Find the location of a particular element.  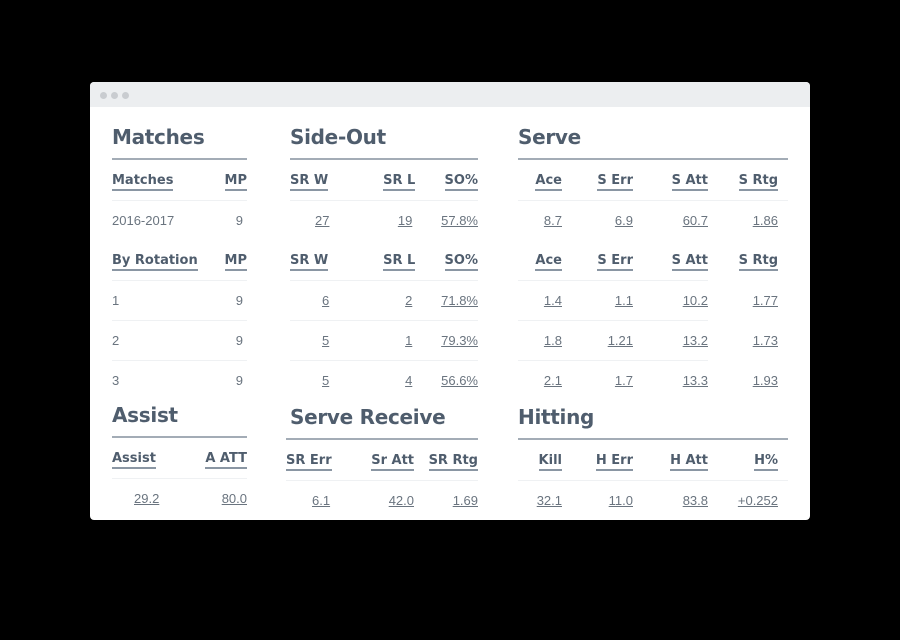

stat-link: 1.77 is located at coordinates (765, 300).